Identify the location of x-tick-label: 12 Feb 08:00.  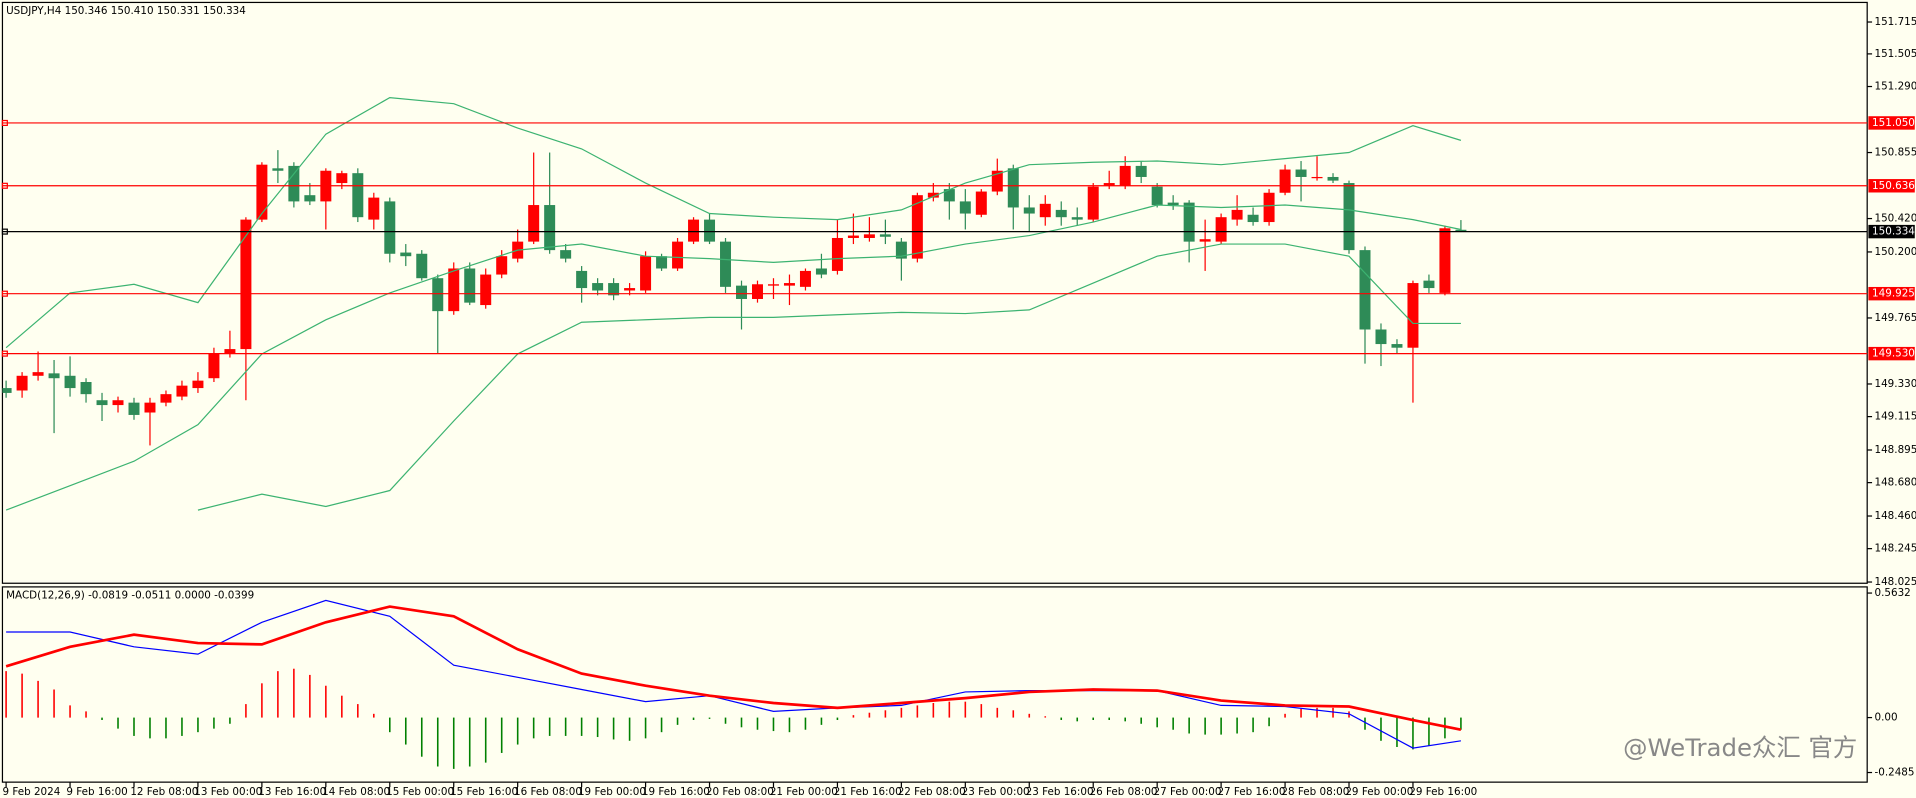
(164, 792).